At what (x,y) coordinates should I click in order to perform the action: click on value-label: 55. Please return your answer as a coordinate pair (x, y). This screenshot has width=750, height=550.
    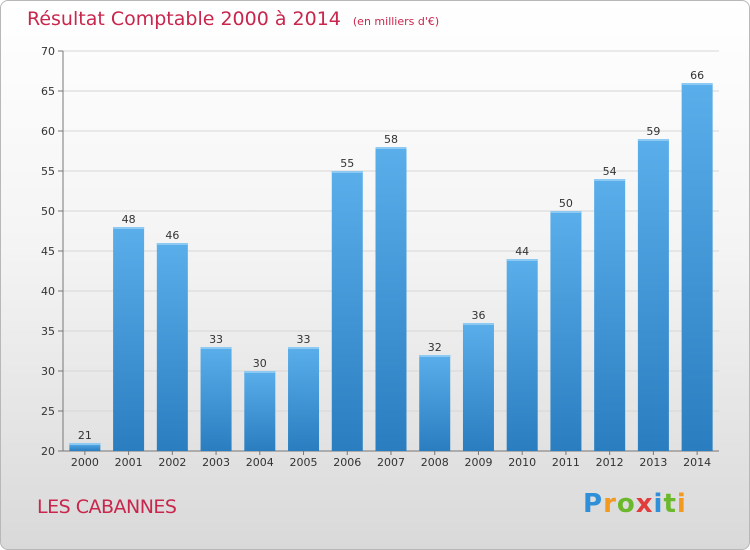
    Looking at the image, I should click on (347, 163).